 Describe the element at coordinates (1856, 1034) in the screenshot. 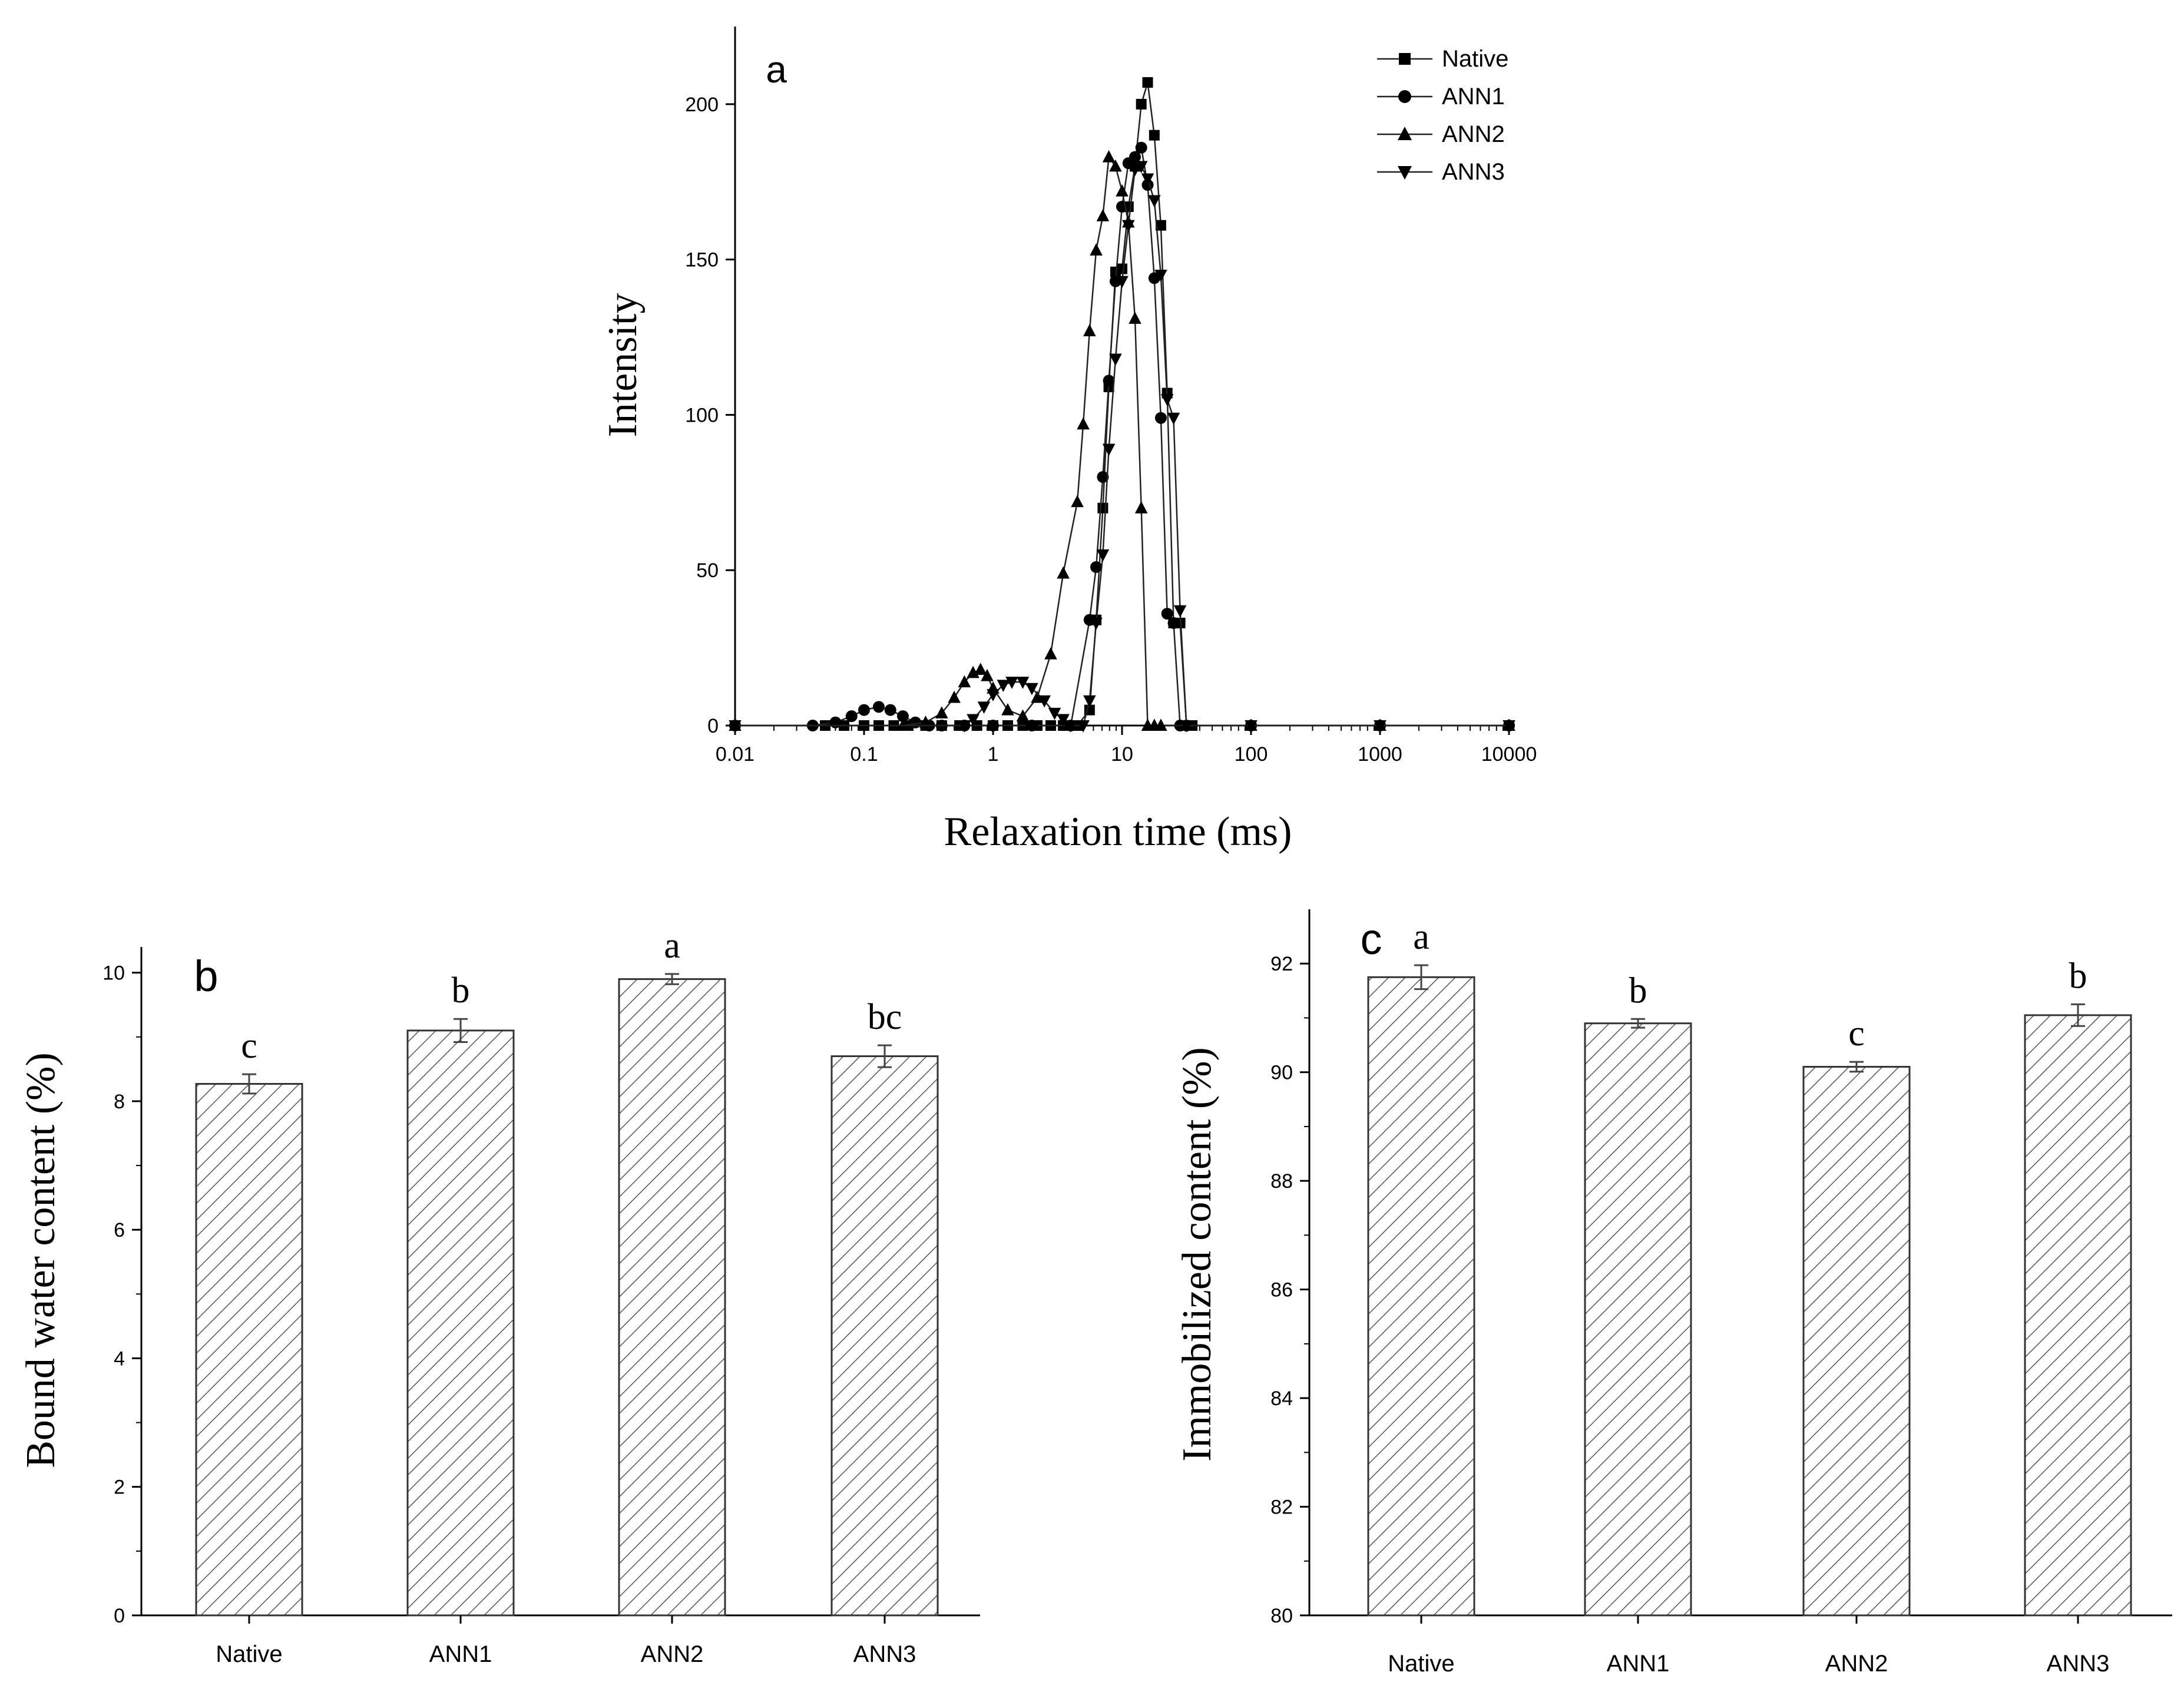

I see `significance-letter-ann2: c` at that location.